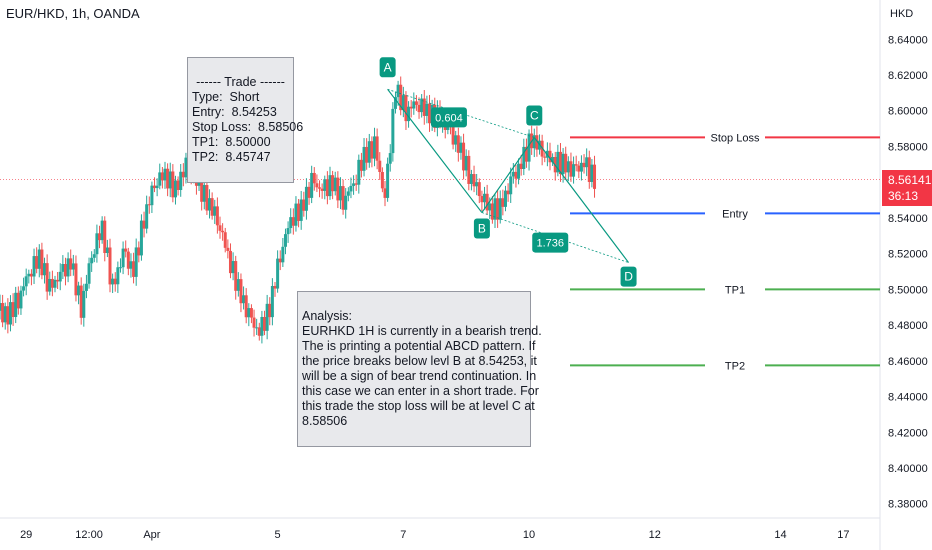  What do you see at coordinates (534, 116) in the screenshot?
I see `pattern-point-label: C` at bounding box center [534, 116].